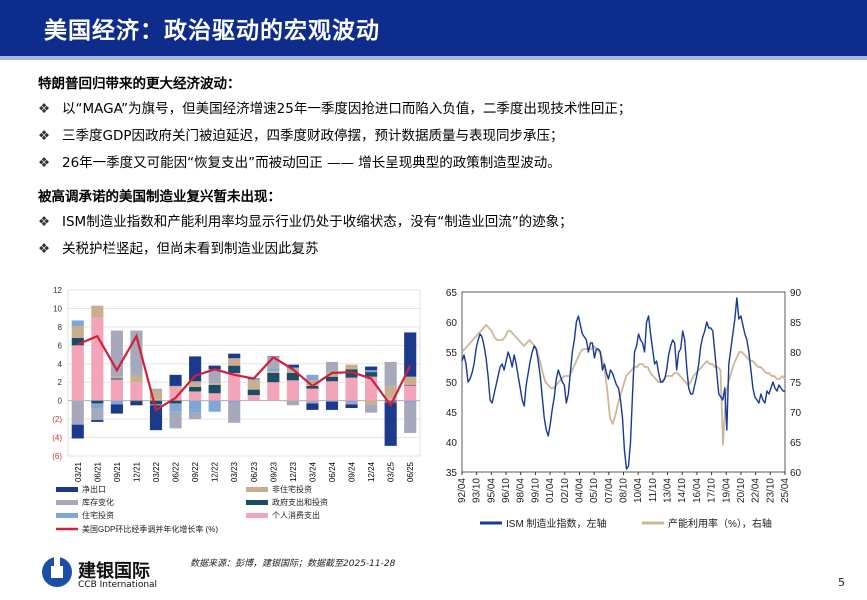  What do you see at coordinates (841, 582) in the screenshot?
I see `page-number: 5` at bounding box center [841, 582].